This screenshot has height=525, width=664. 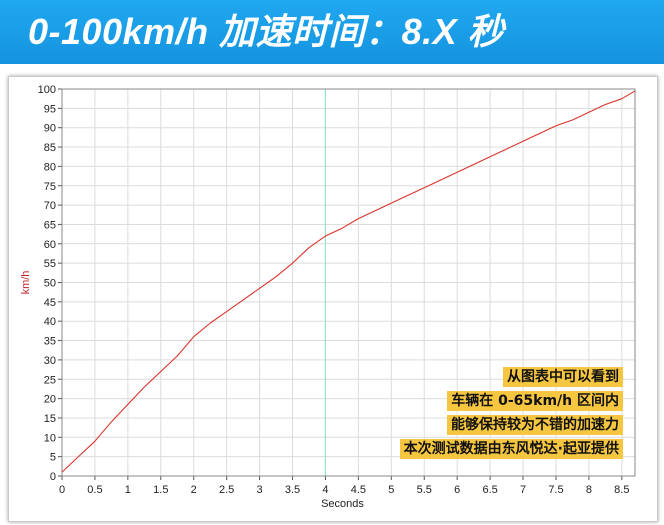 What do you see at coordinates (194, 490) in the screenshot?
I see `x-tick-label: 2` at bounding box center [194, 490].